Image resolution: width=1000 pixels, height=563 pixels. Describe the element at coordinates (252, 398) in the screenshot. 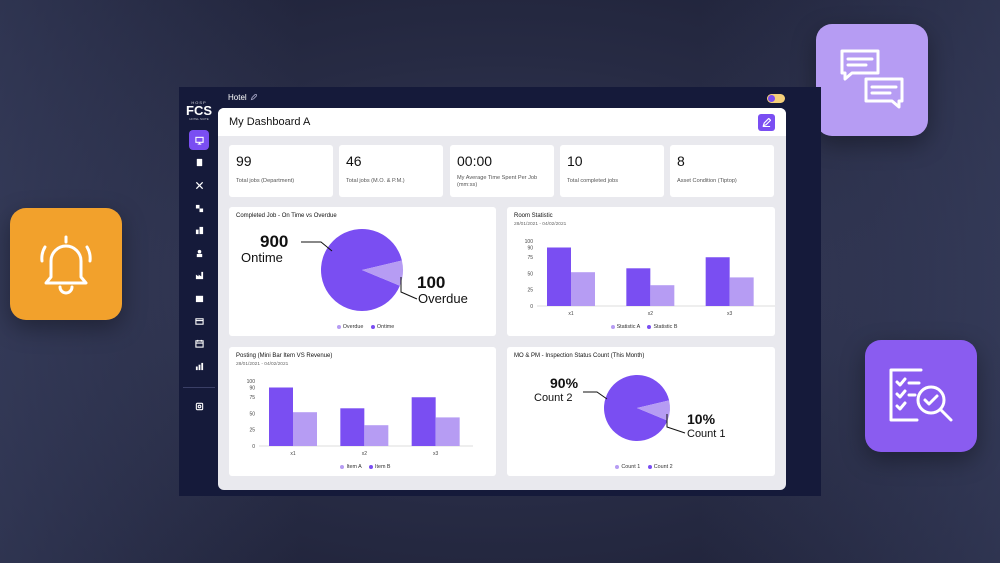

I see `posting-y-tick: 75` at that location.